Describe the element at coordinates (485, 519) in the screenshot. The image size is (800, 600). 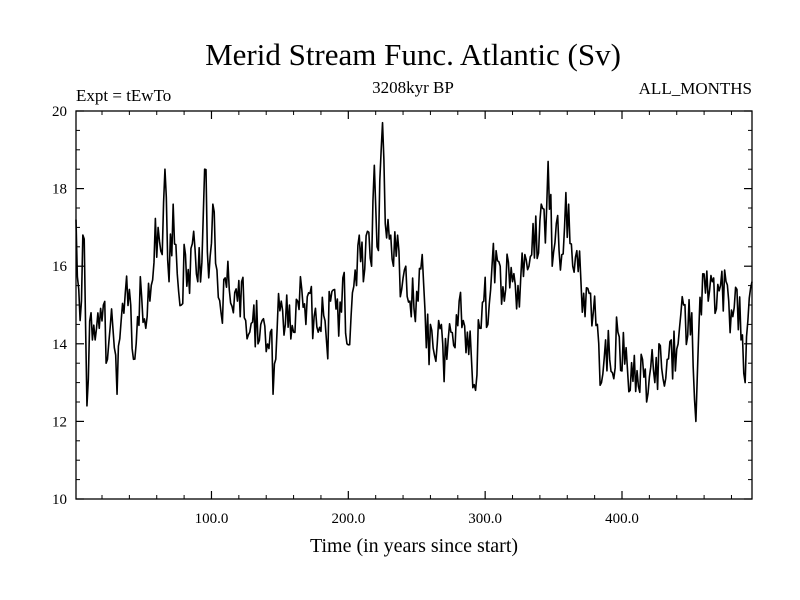
I see `x-tick-label: 300.0` at that location.